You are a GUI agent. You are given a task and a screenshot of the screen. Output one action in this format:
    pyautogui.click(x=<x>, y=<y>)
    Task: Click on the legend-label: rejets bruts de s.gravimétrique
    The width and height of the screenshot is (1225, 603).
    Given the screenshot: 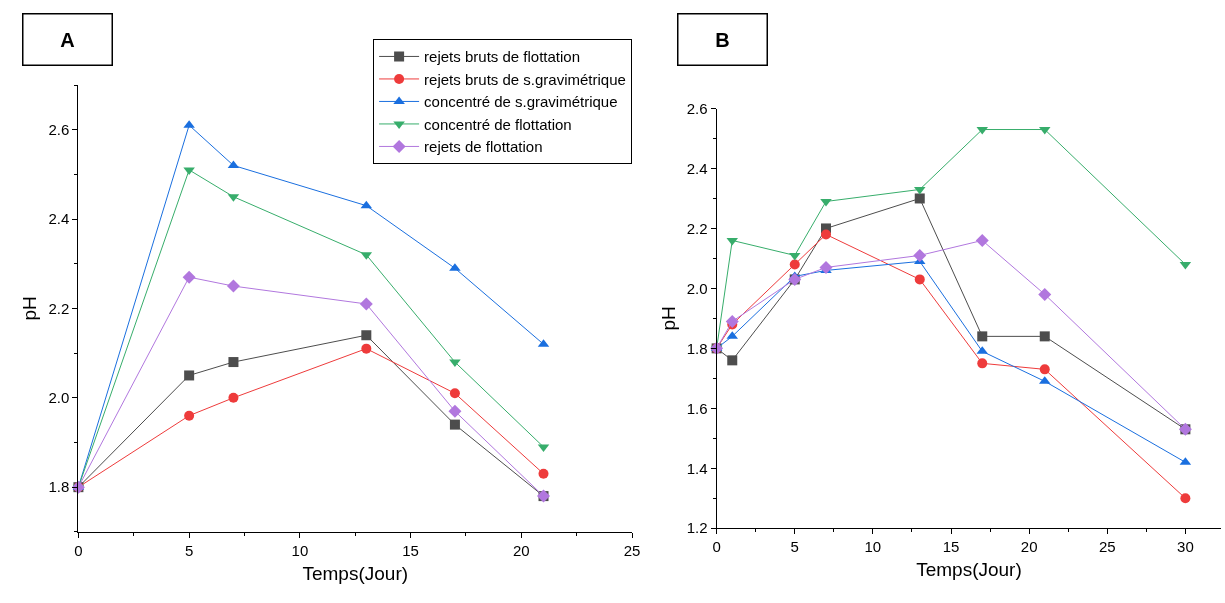 What is the action you would take?
    pyautogui.click(x=525, y=79)
    